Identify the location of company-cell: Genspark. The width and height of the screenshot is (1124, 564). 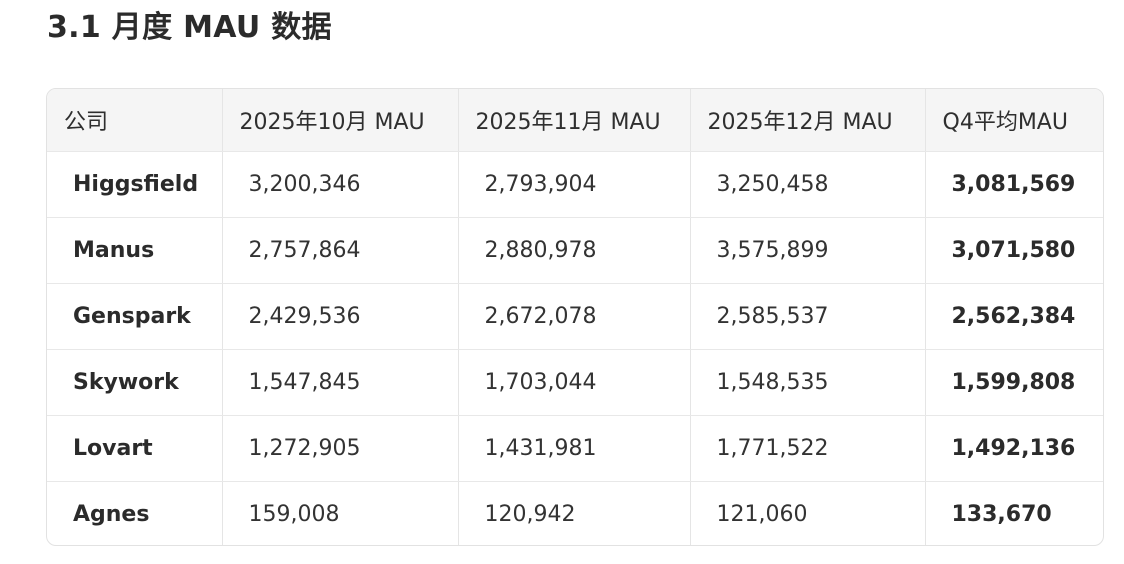
(135, 316).